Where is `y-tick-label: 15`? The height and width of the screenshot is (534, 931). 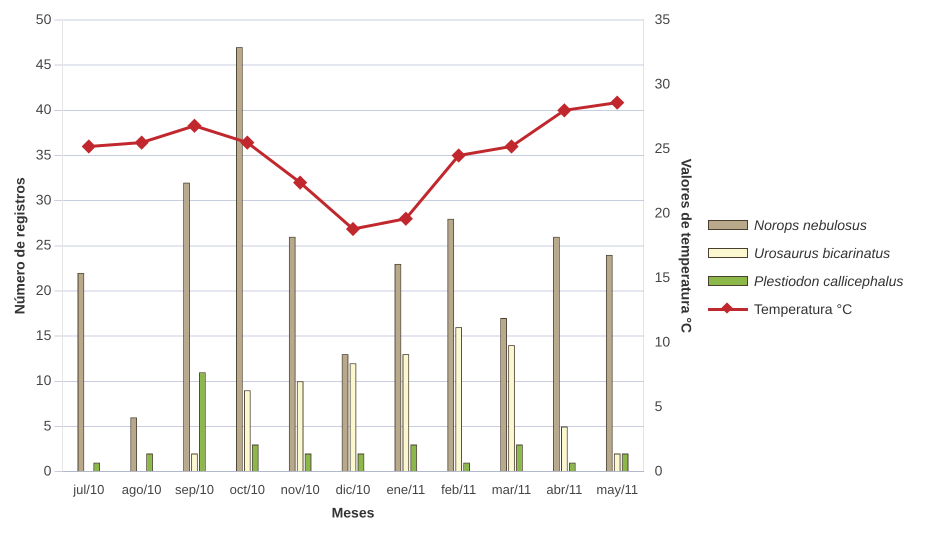
y-tick-label: 15 is located at coordinates (44, 334).